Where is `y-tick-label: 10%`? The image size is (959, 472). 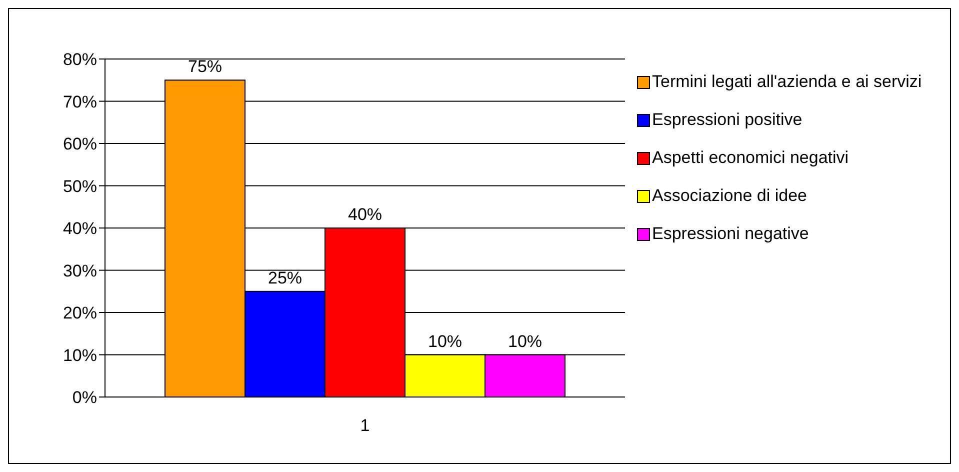 y-tick-label: 10% is located at coordinates (79, 355).